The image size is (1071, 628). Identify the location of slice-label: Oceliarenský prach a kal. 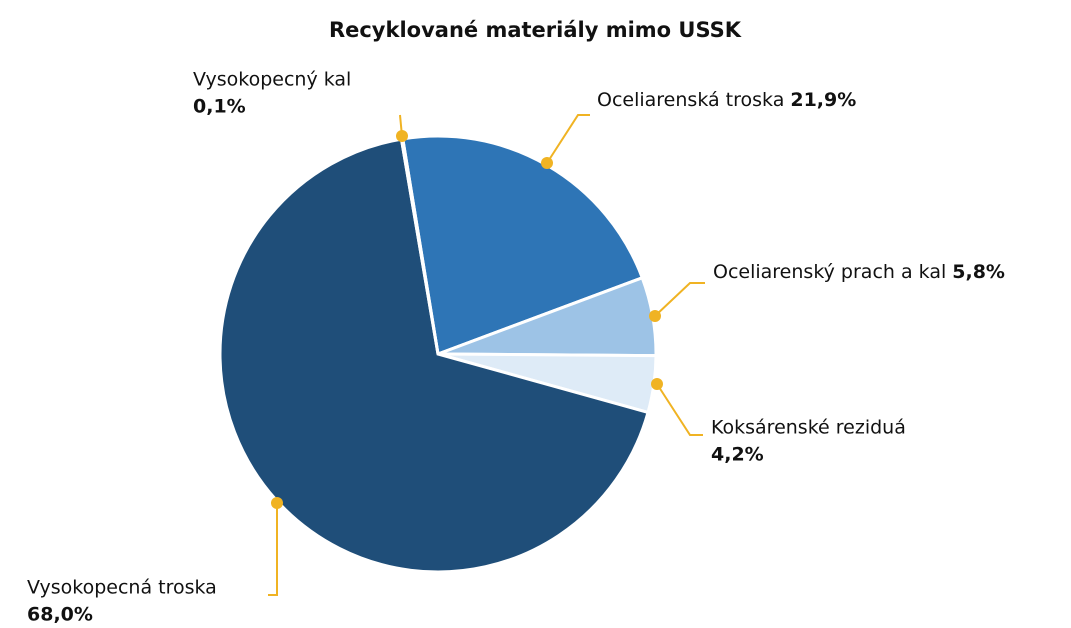
(829, 272).